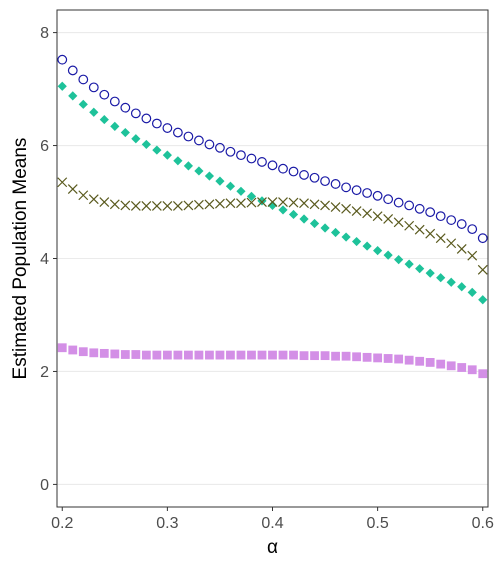 The height and width of the screenshot is (561, 498). I want to click on x-axis-title: α, so click(272, 547).